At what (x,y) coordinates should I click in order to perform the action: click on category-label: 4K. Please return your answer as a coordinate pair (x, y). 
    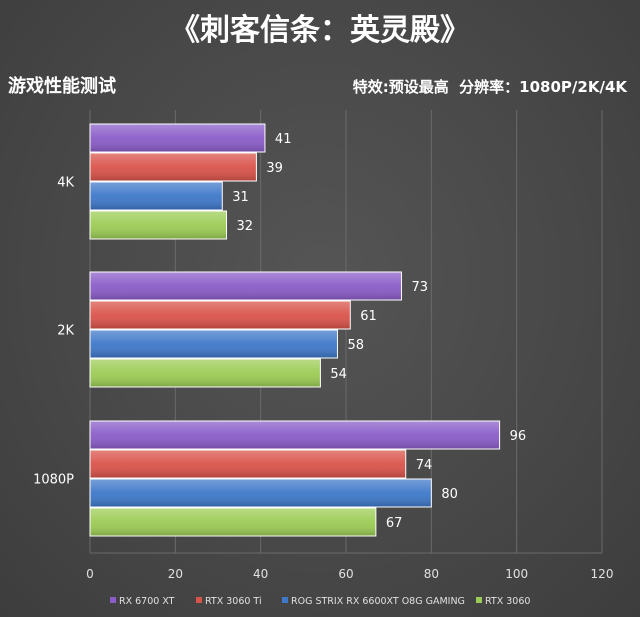
    Looking at the image, I should click on (65, 183).